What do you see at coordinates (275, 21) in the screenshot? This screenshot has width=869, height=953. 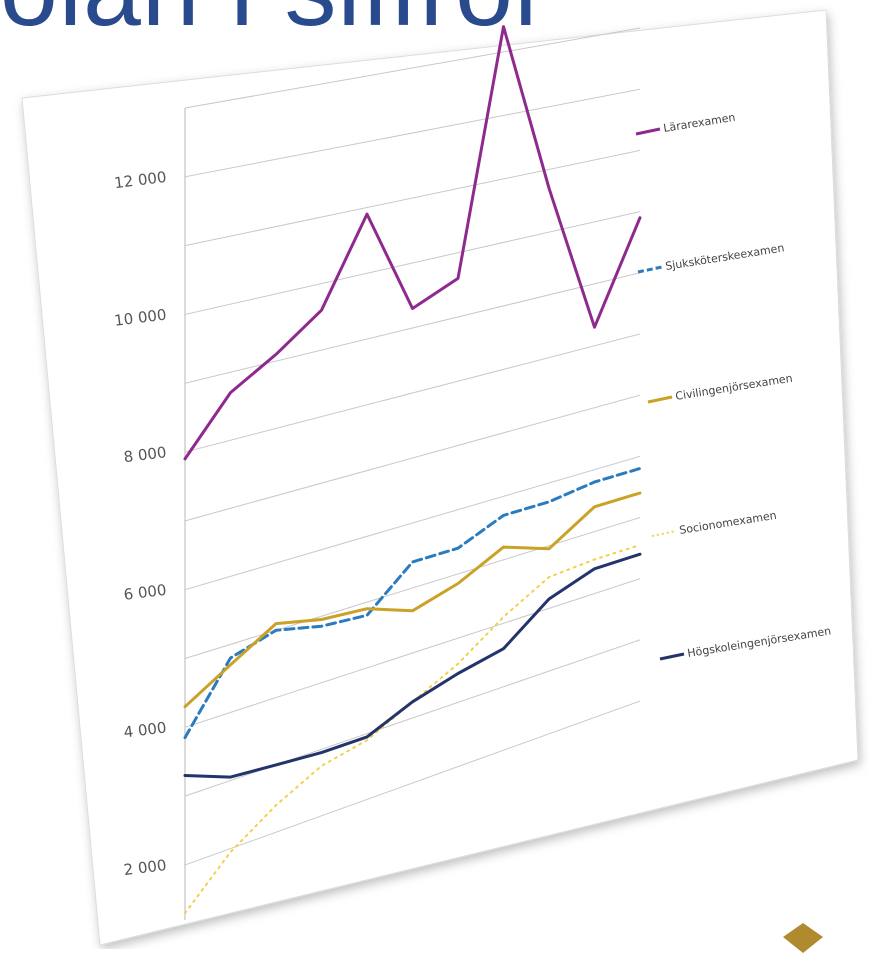 I see `slide-title-fragment: olan i siffror` at bounding box center [275, 21].